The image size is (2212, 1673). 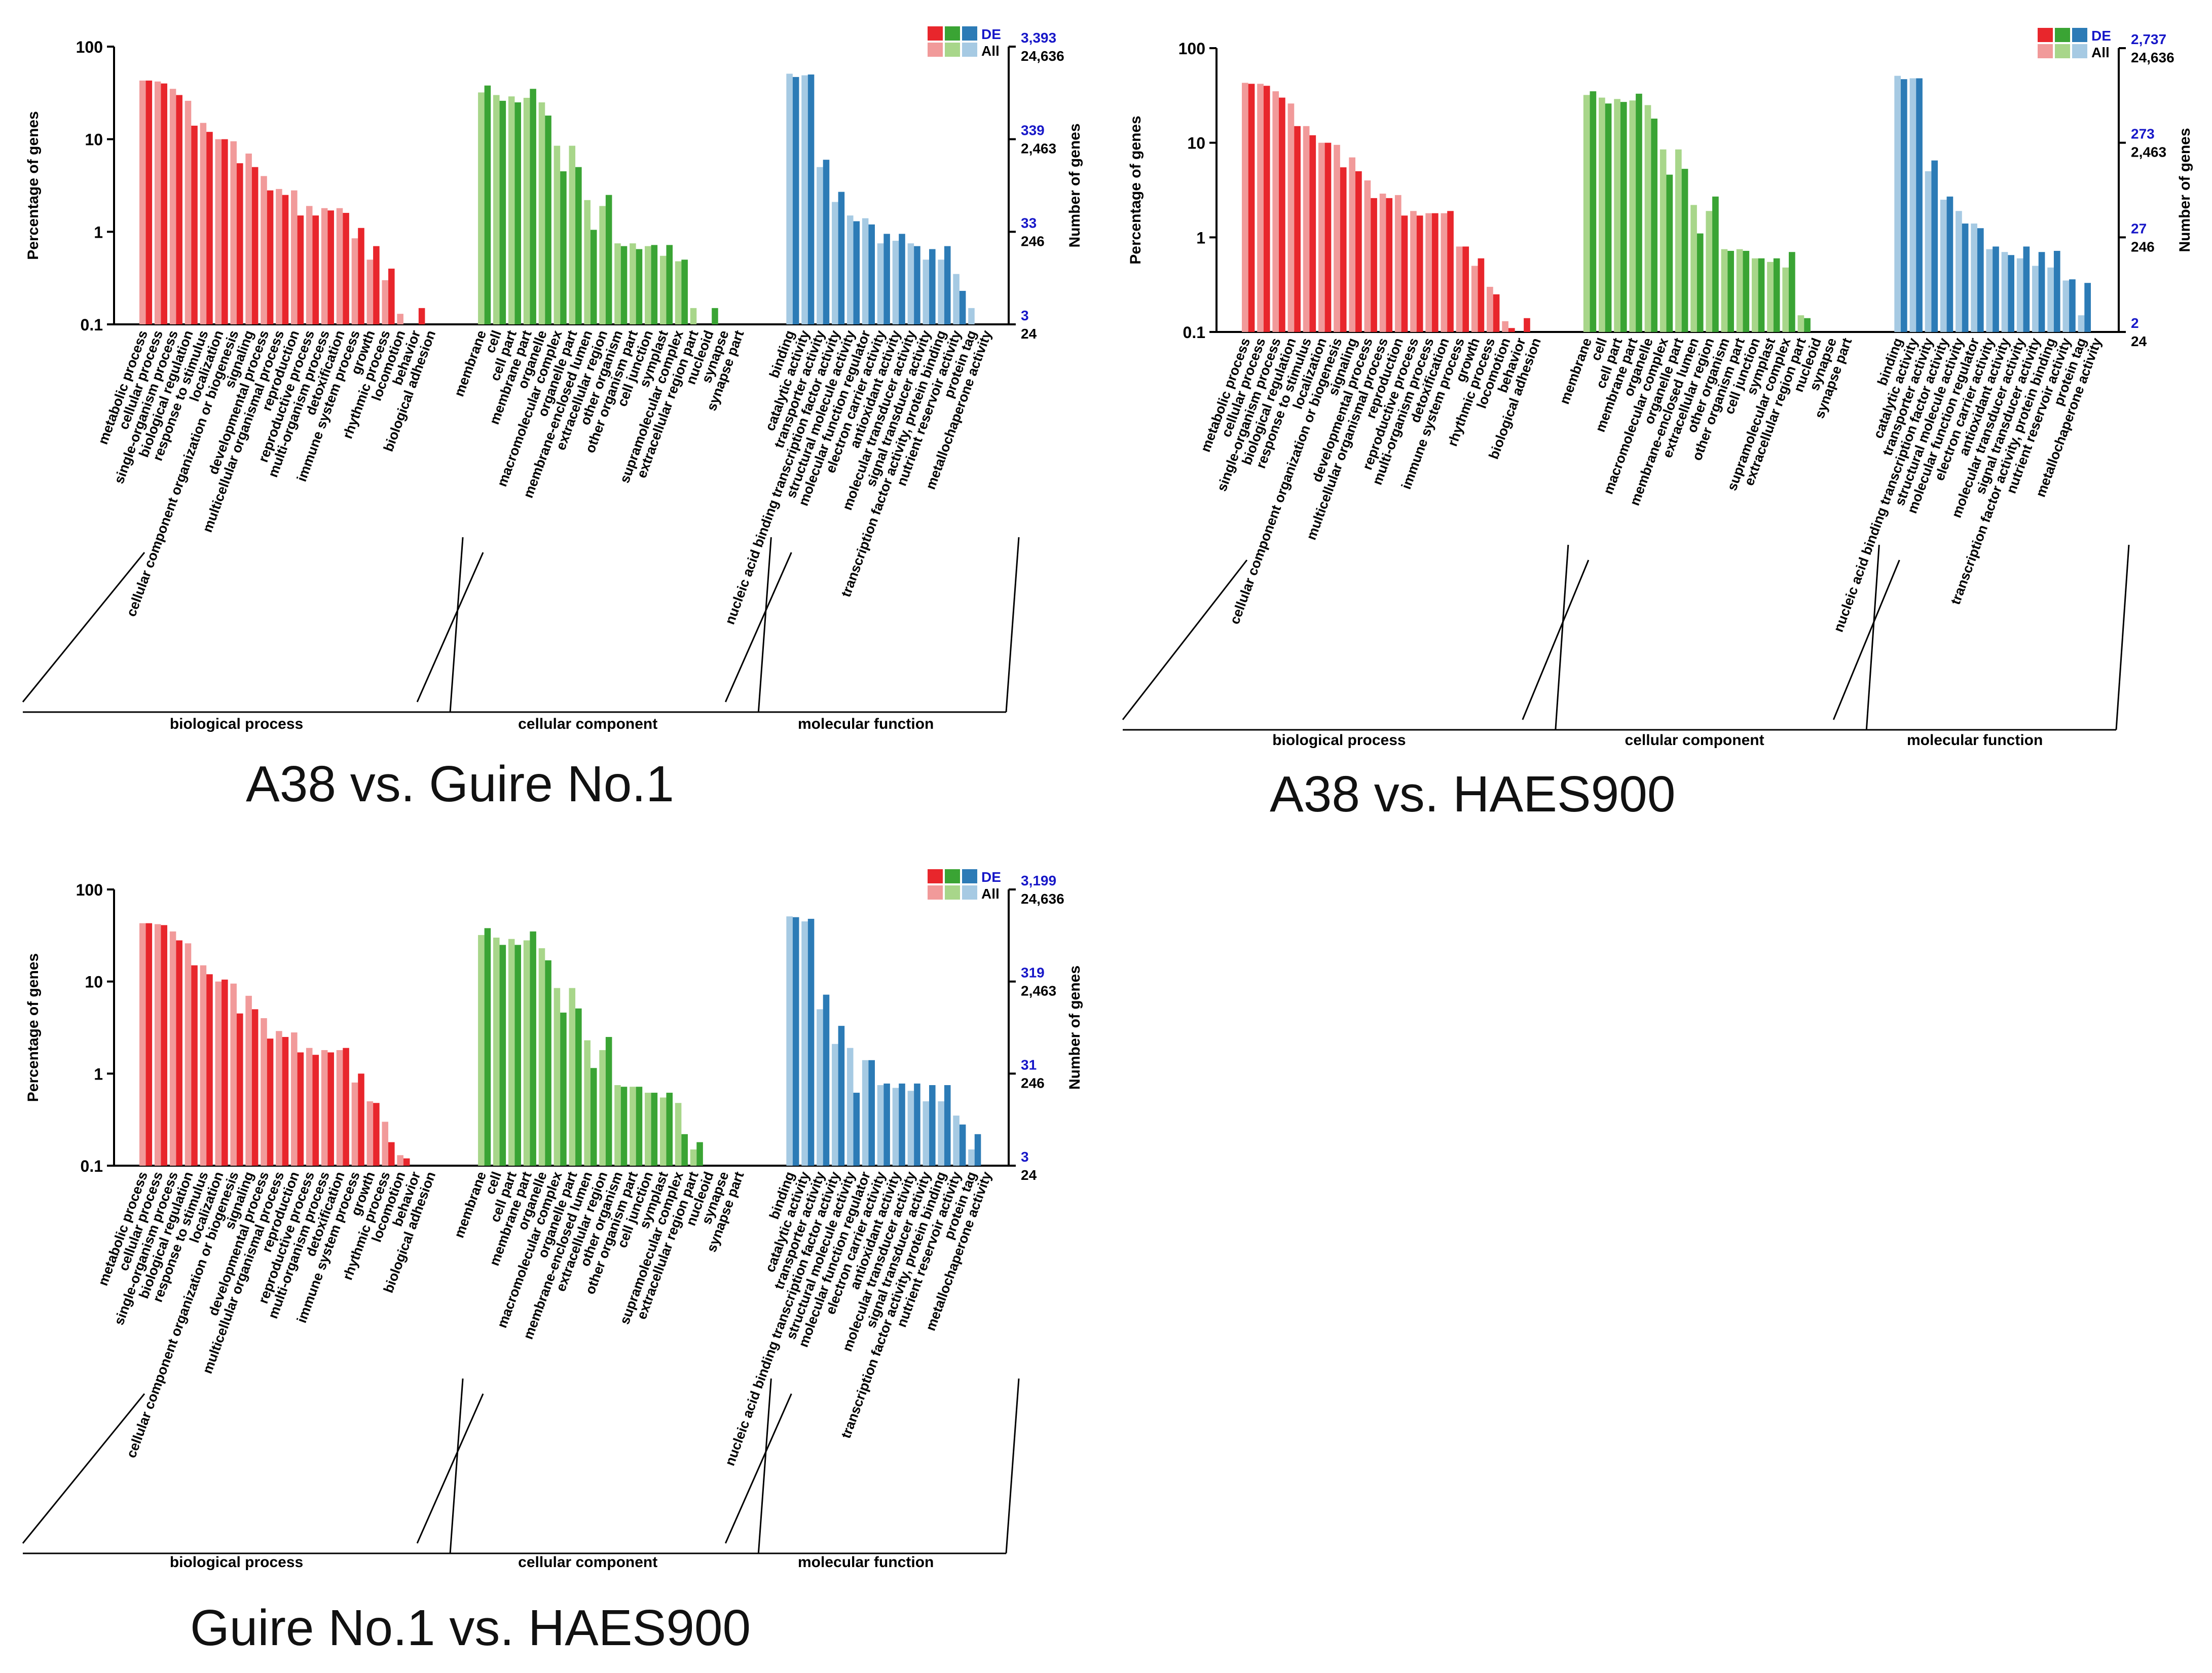 What do you see at coordinates (588, 1562) in the screenshot?
I see `group-label: cellular component` at bounding box center [588, 1562].